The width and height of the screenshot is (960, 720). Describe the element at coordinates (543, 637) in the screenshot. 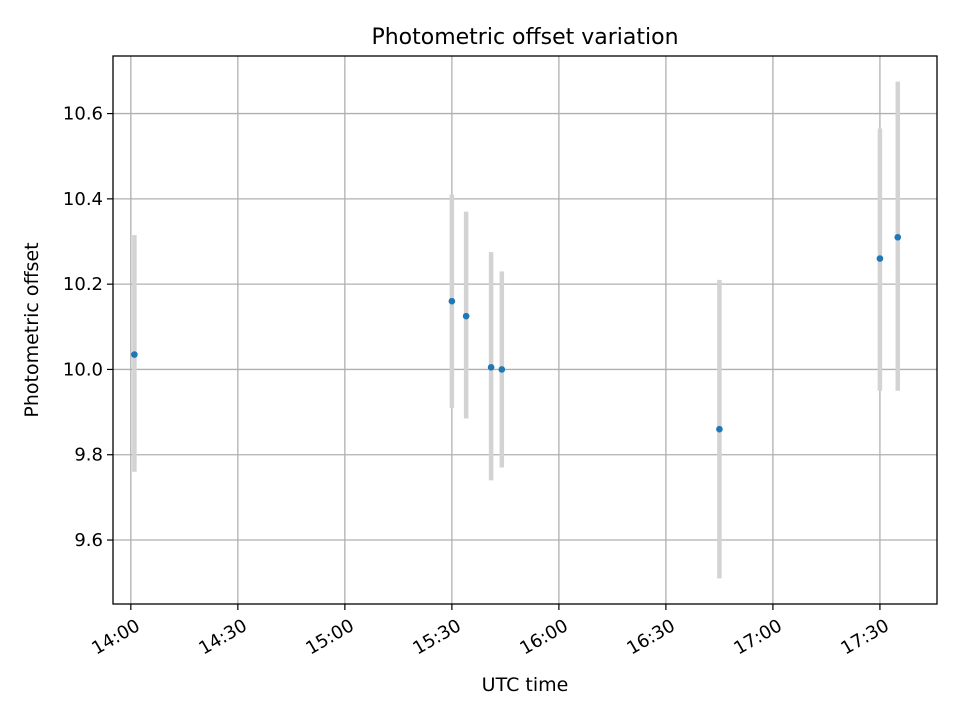

I see `x-tick-label: 16:00` at that location.